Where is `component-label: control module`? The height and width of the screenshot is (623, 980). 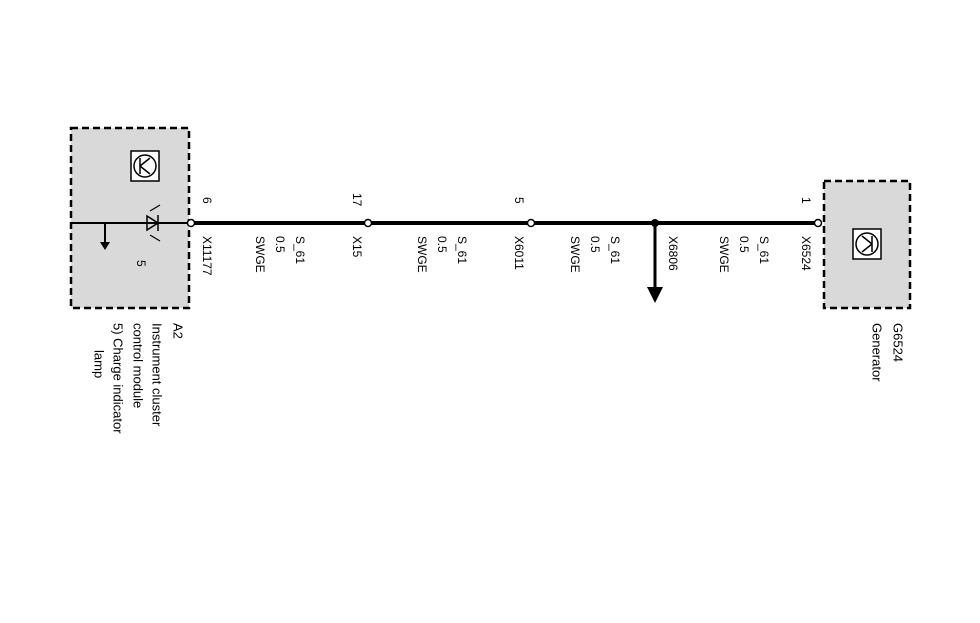 component-label: control module is located at coordinates (138, 365).